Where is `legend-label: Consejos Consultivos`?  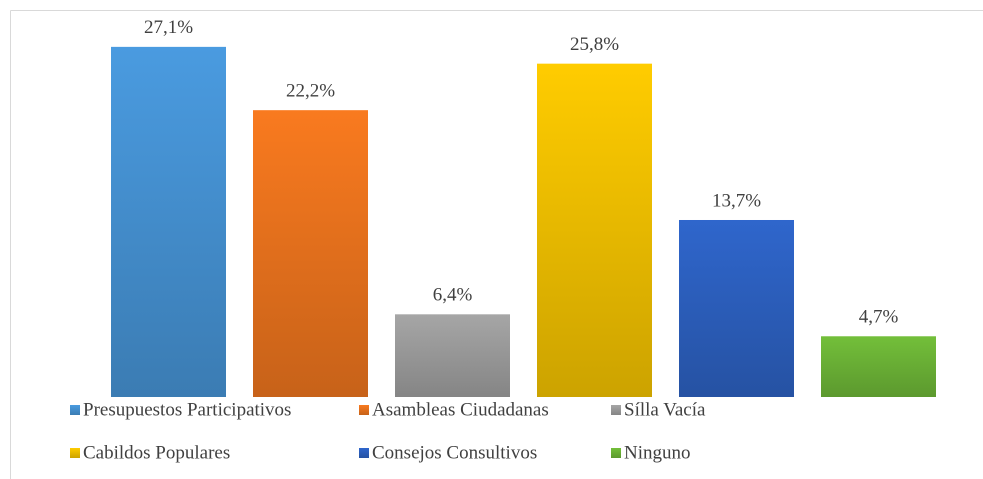
legend-label: Consejos Consultivos is located at coordinates (454, 452).